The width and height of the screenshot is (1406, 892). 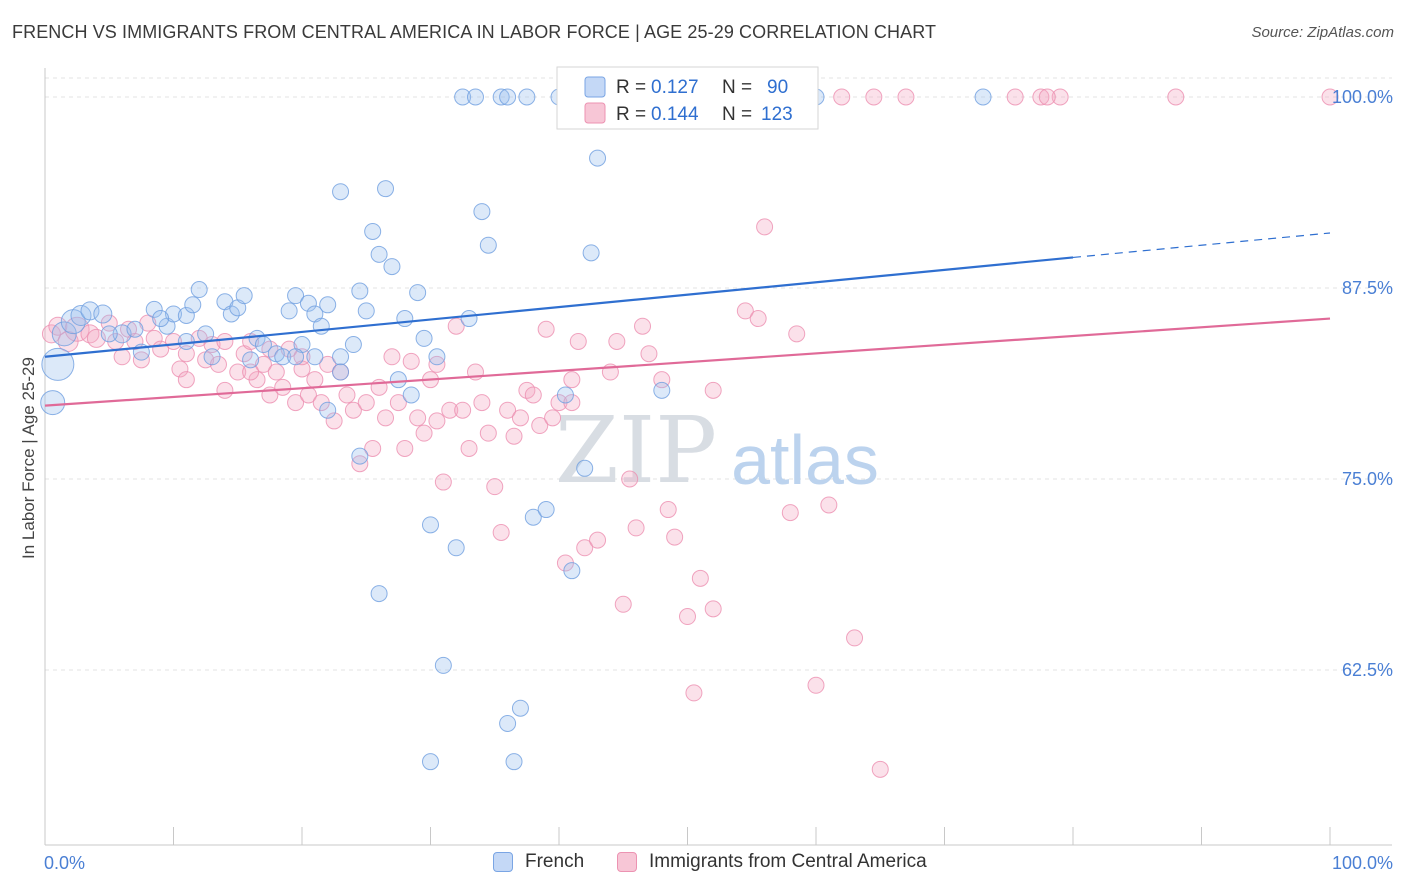 I want to click on y-axis-label: In Labor Force | Age 25-29, so click(x=28, y=458).